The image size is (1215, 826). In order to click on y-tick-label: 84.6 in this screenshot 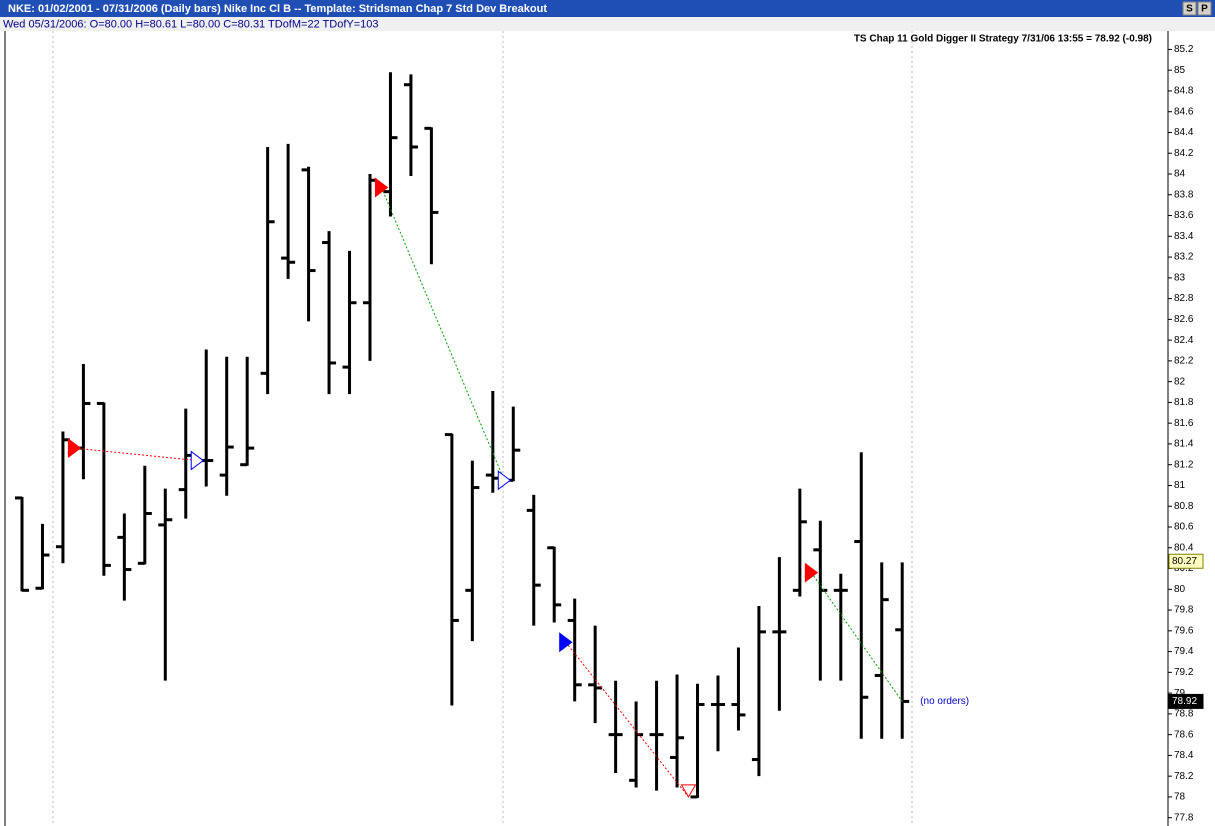, I will do `click(1184, 111)`.